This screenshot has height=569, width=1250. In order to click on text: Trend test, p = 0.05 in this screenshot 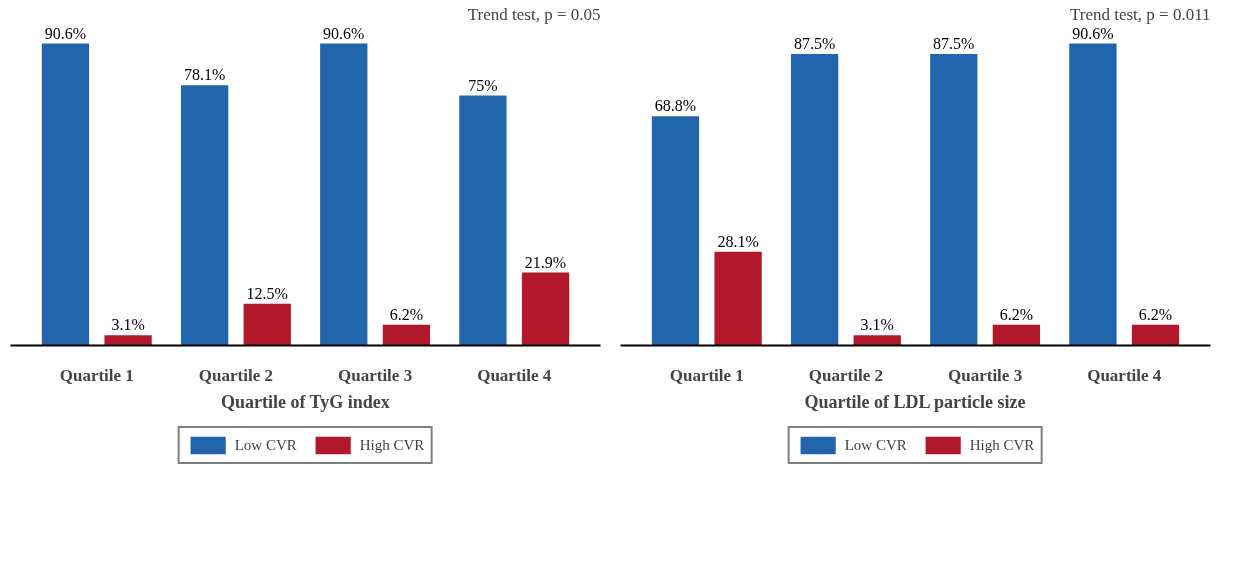, I will do `click(534, 14)`.